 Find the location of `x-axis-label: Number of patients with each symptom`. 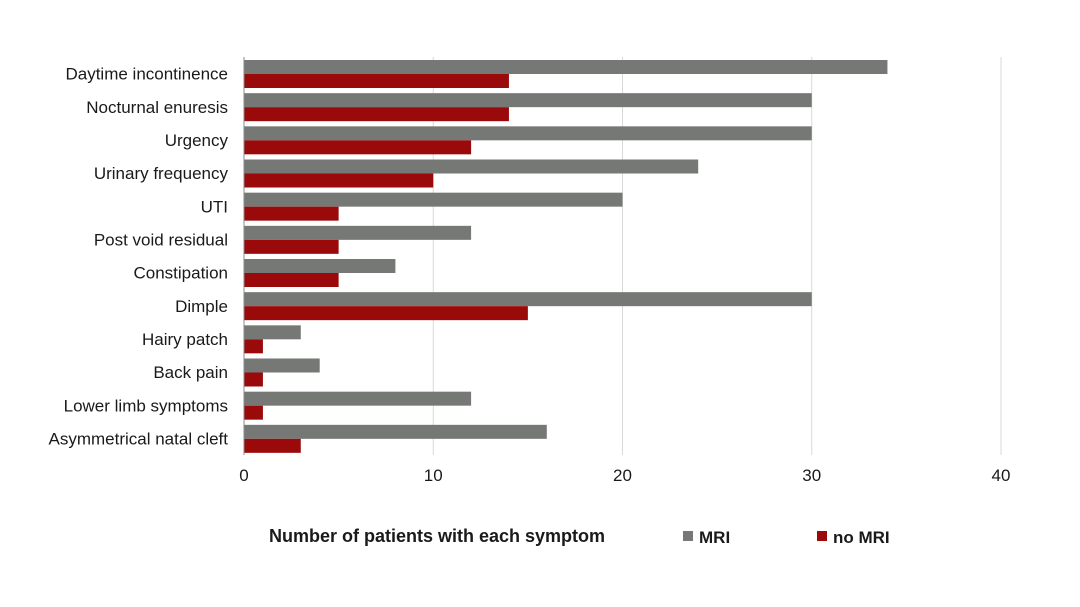

x-axis-label: Number of patients with each symptom is located at coordinates (437, 536).